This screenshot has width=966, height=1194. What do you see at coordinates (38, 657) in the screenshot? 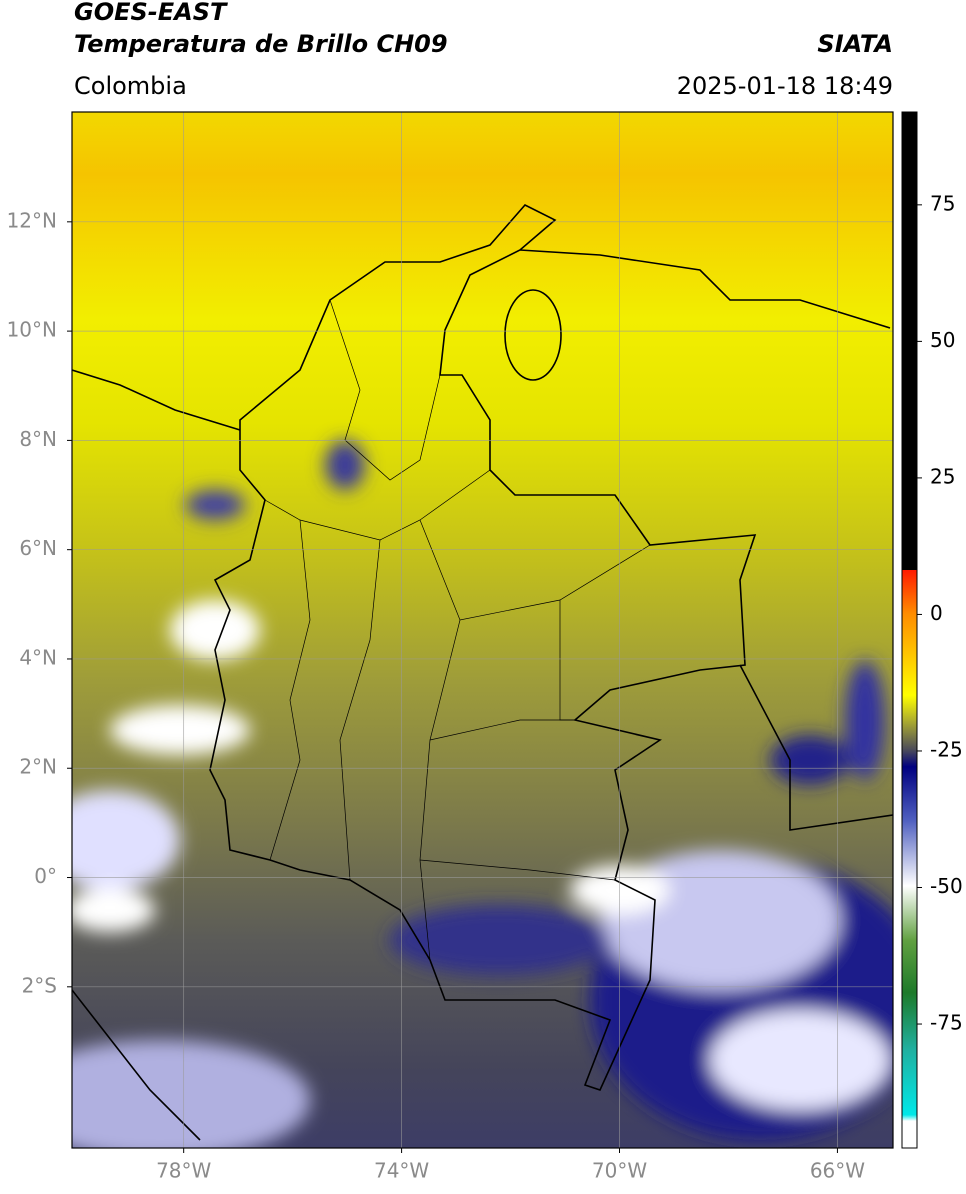
I see `lat-tick-label: 4°N` at bounding box center [38, 657].